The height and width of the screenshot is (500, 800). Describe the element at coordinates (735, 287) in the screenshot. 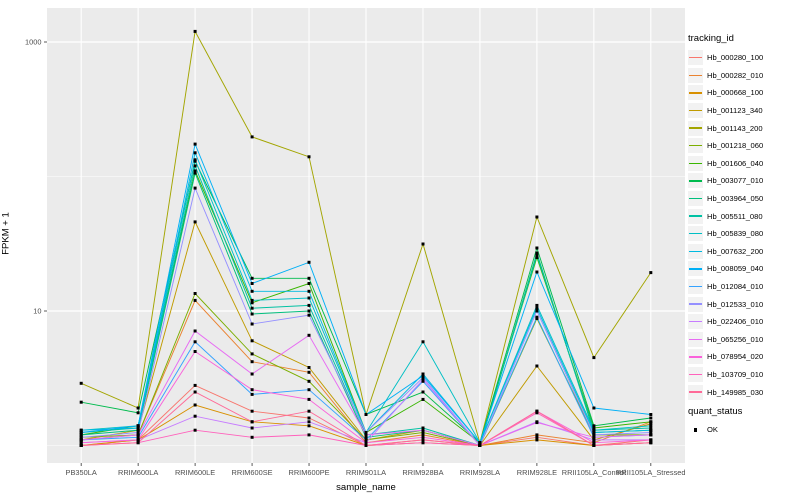

I see `legend-label: Hb_012084_010` at that location.